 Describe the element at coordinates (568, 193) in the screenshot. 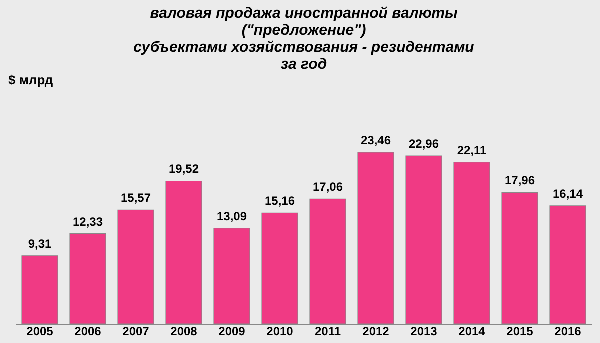

I see `data-label: 16,14` at that location.